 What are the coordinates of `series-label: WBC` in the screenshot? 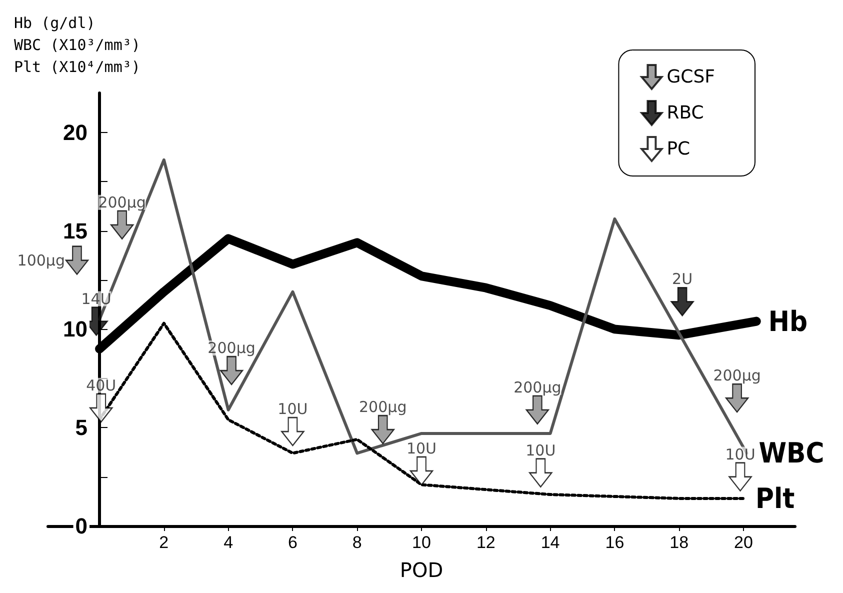 It's located at (791, 453).